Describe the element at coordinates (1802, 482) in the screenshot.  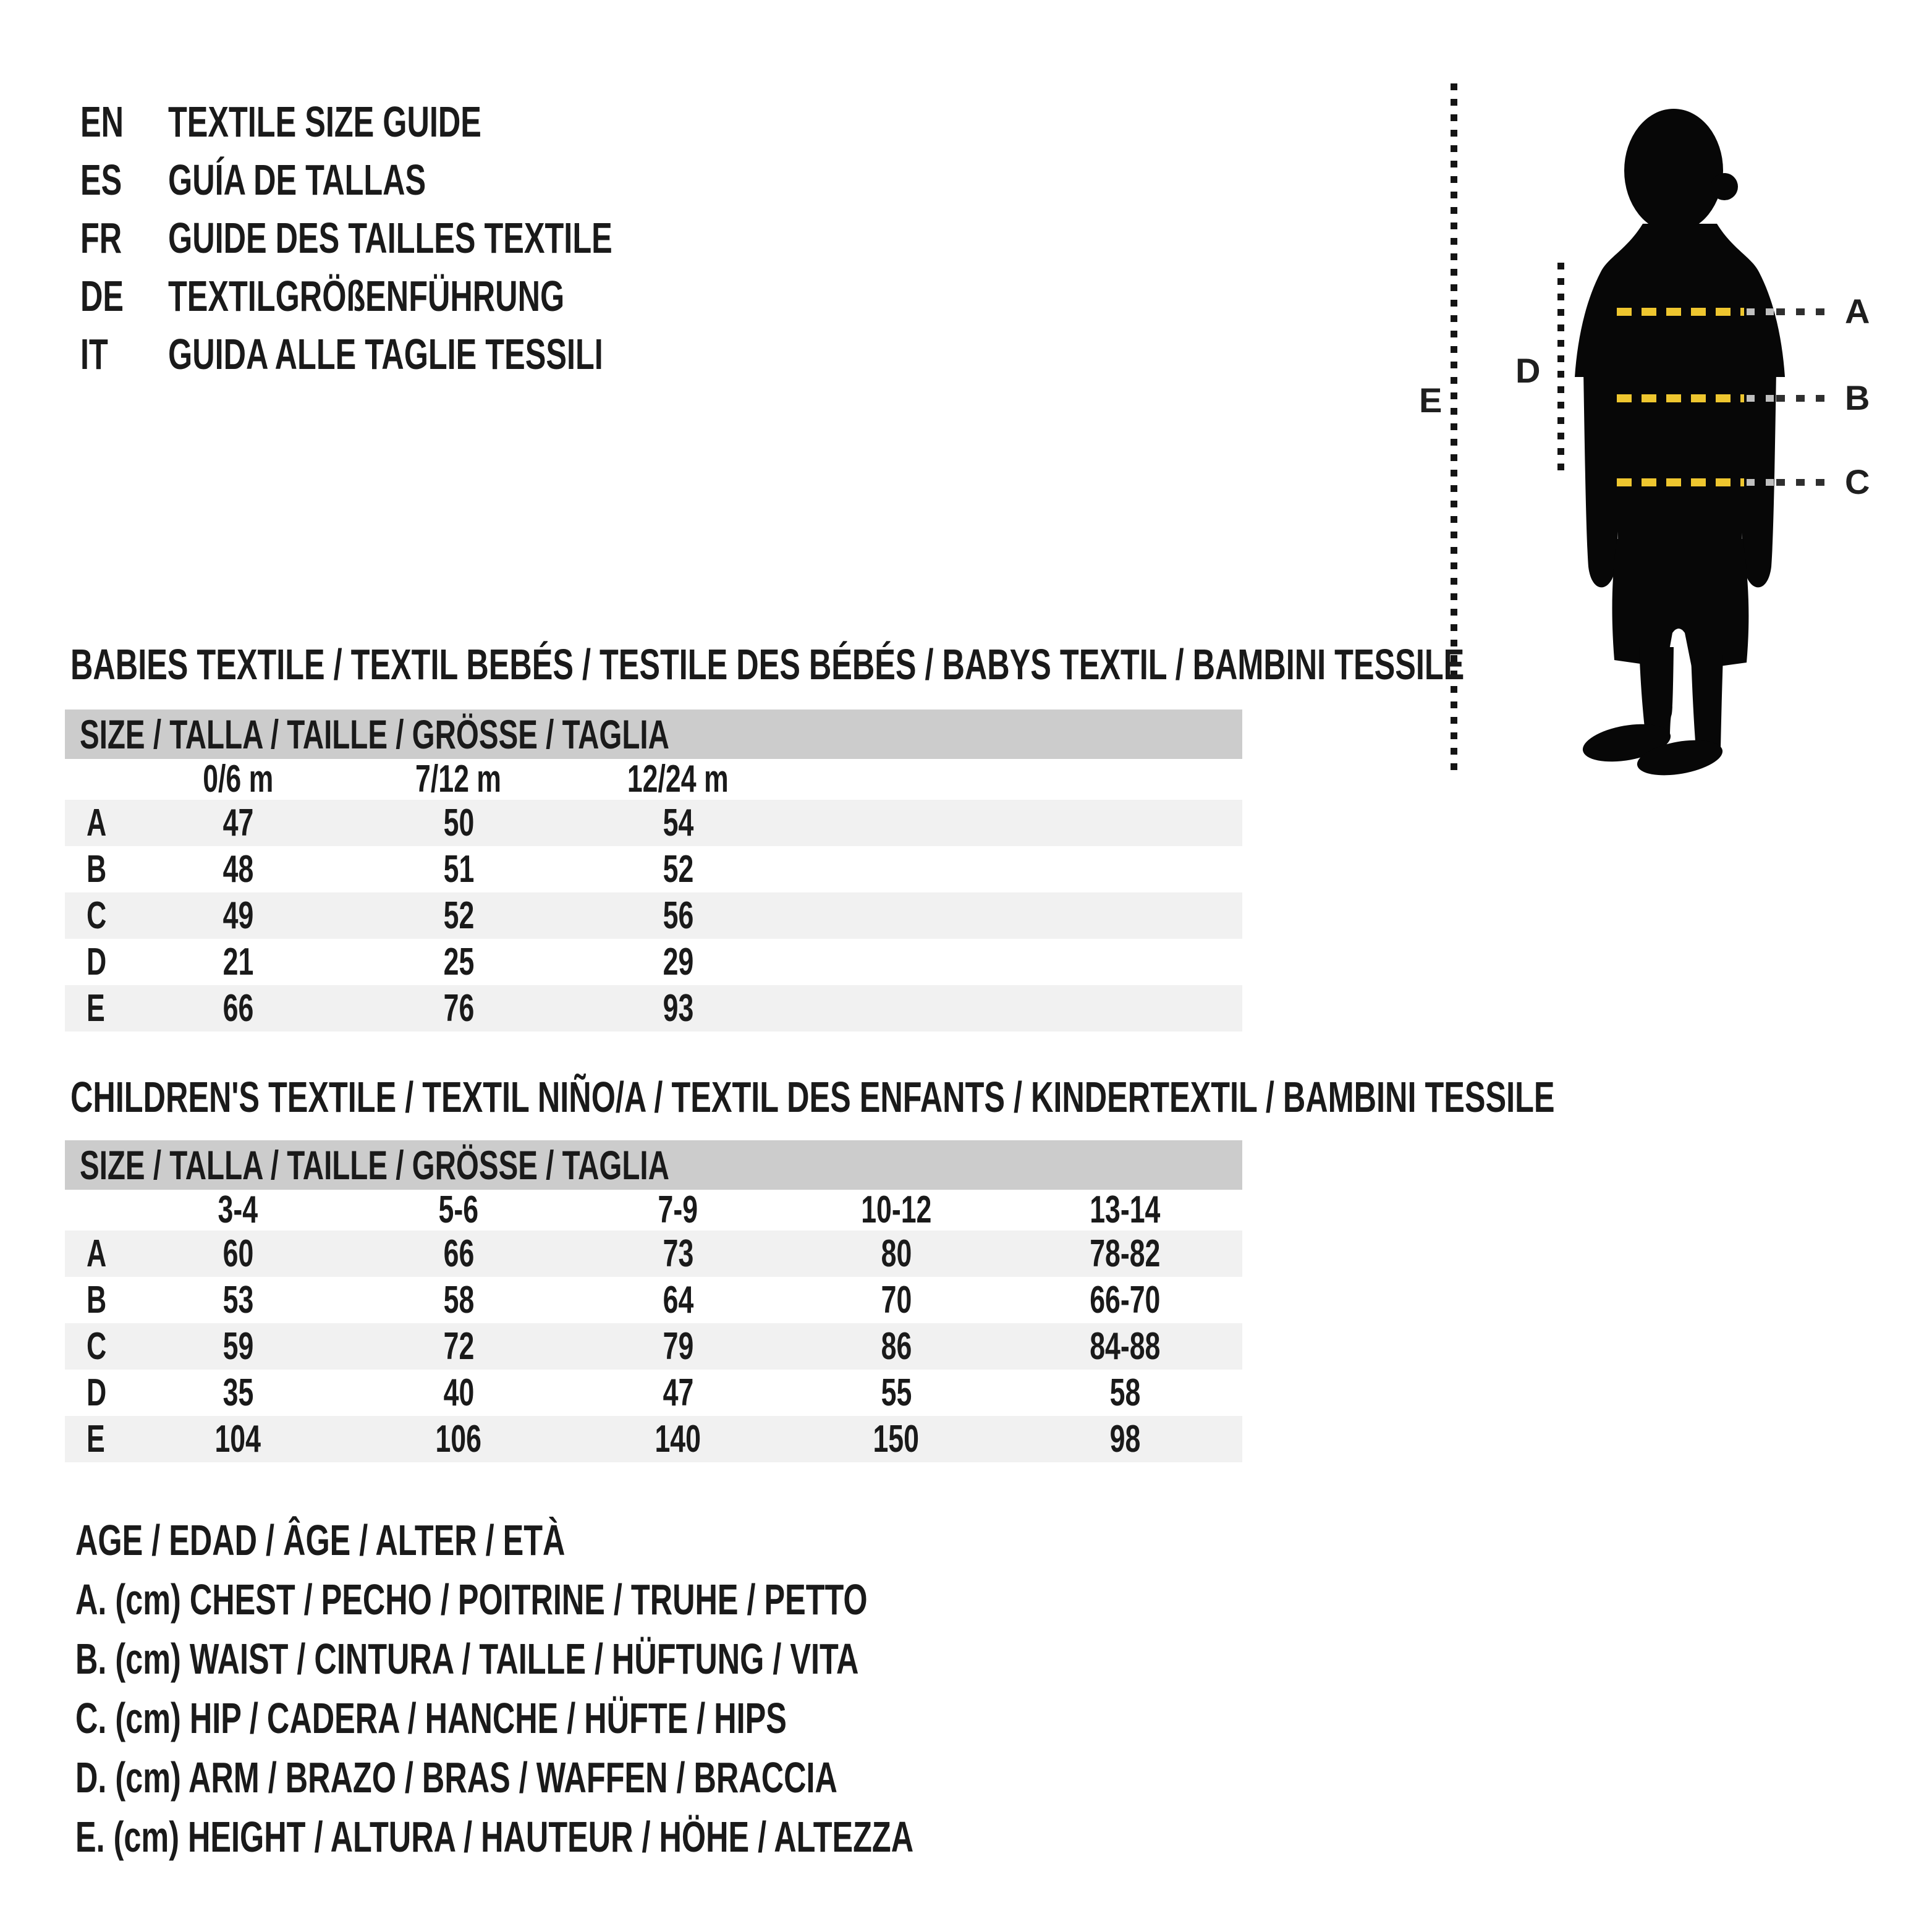
I see `hip-line-dark` at that location.